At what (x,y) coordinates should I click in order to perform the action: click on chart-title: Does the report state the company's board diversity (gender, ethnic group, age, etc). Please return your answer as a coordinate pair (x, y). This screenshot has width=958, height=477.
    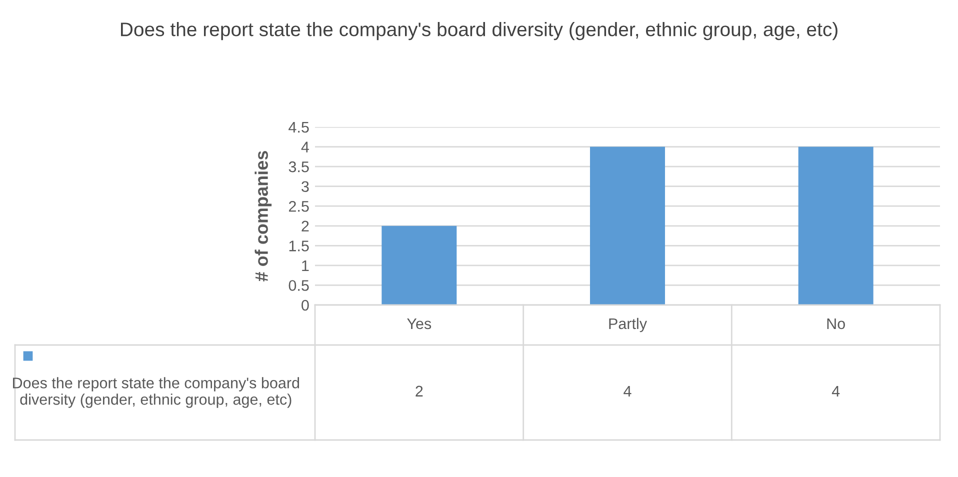
    Looking at the image, I should click on (479, 31).